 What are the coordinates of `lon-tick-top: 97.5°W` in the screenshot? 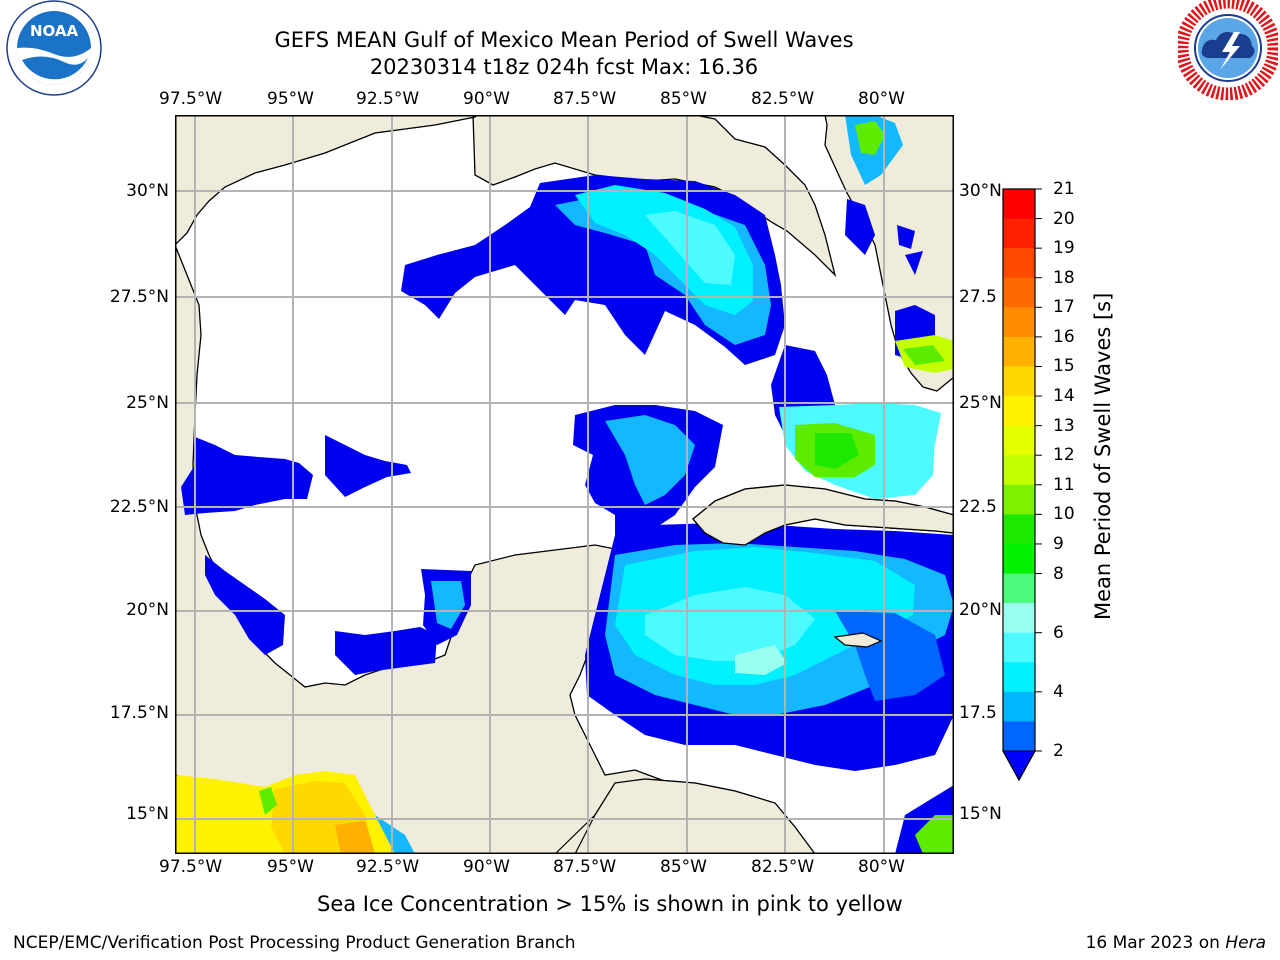 It's located at (191, 99).